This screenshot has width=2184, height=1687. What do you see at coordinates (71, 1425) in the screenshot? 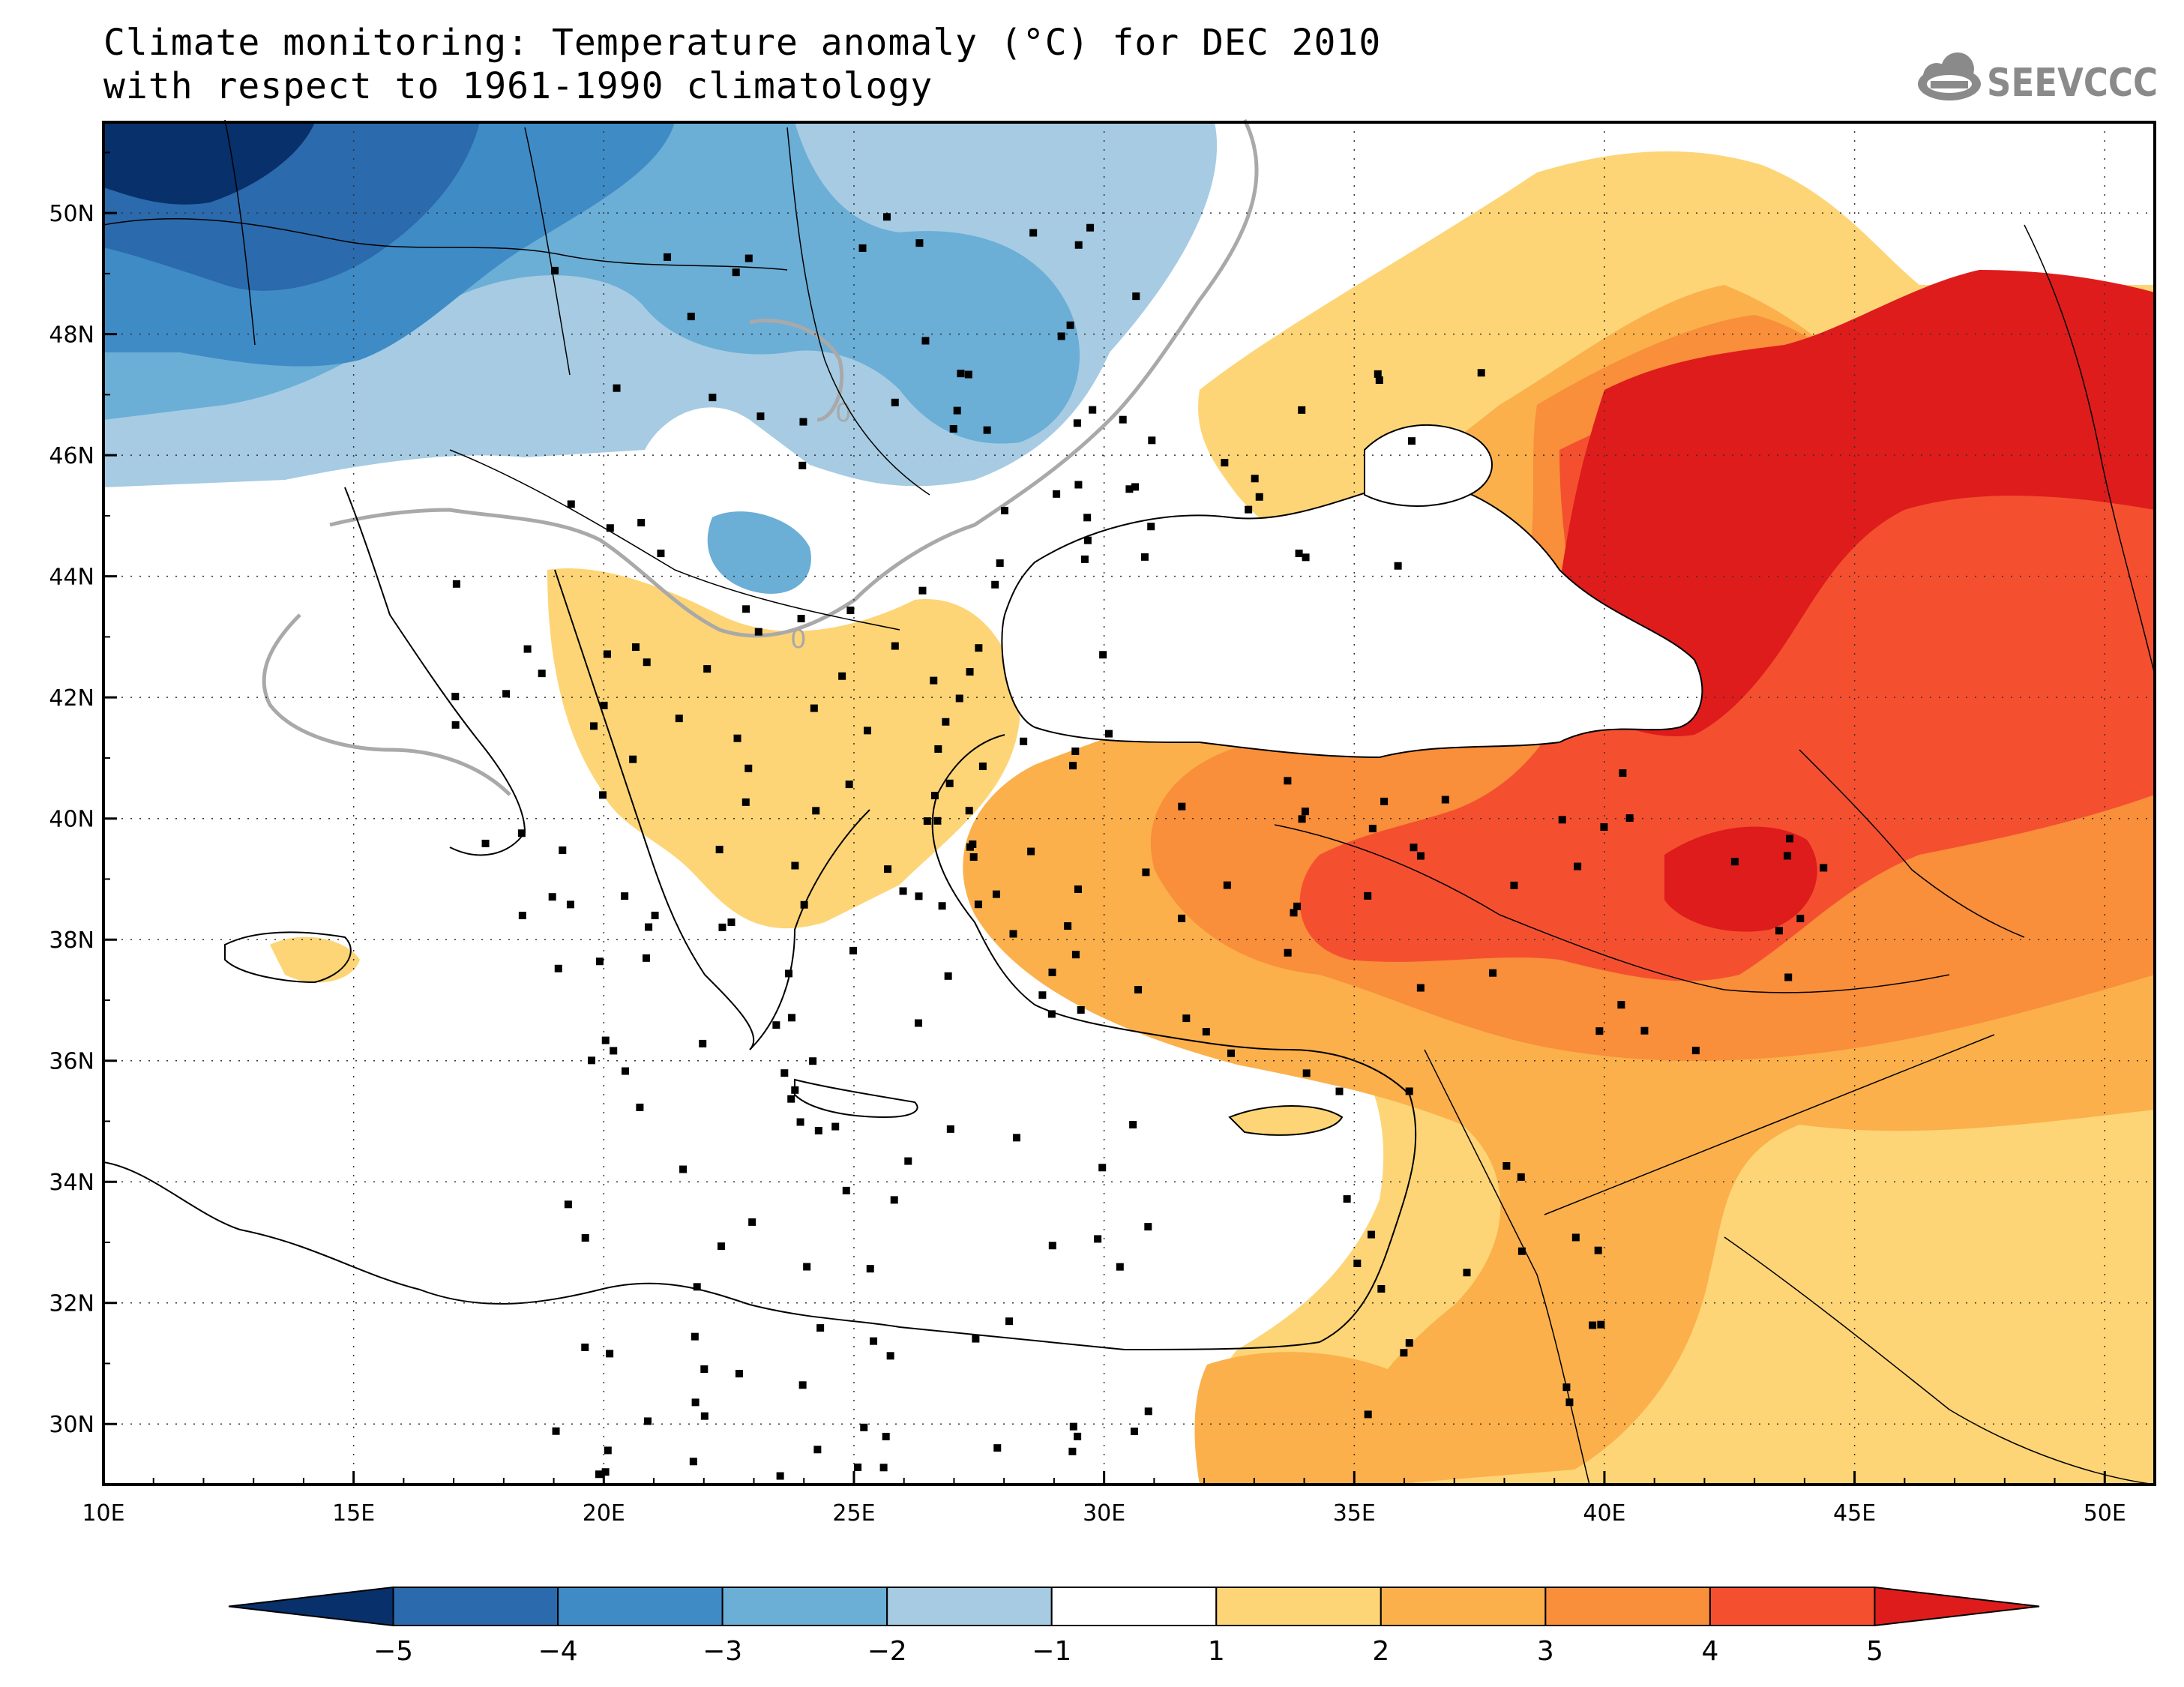
I see `lat-tick-label: 30N` at bounding box center [71, 1425].